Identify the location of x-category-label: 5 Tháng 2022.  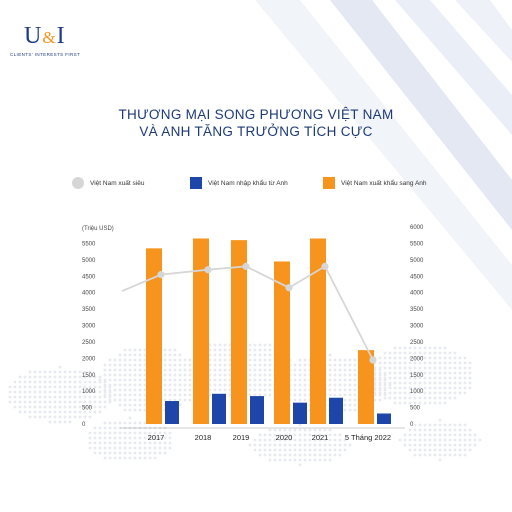
(368, 437).